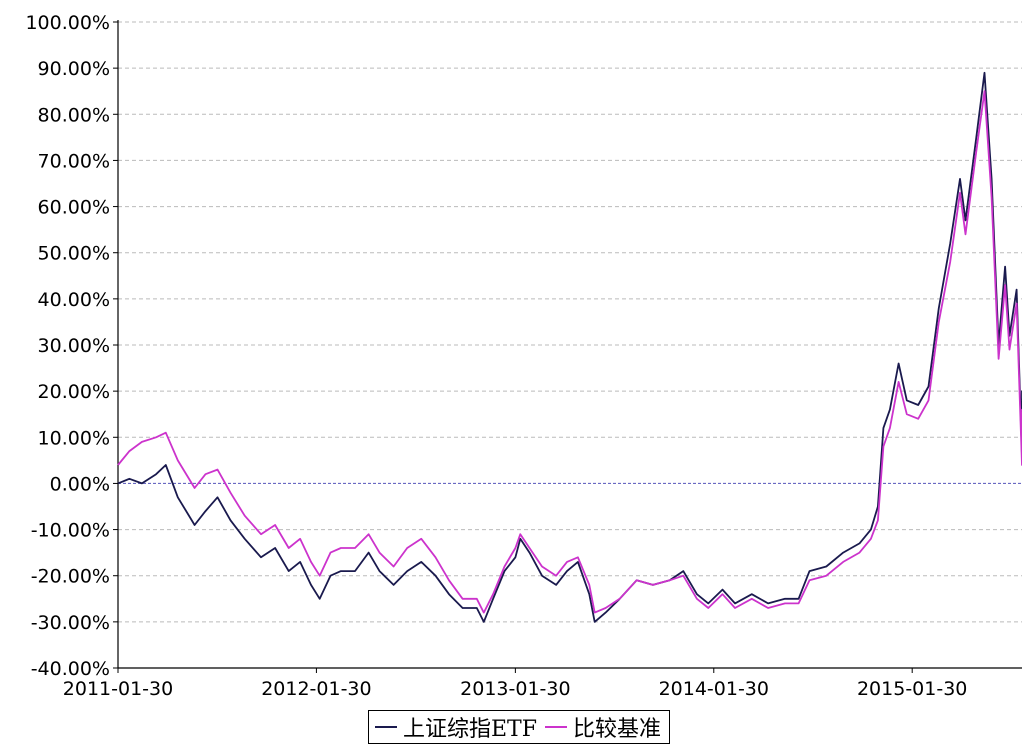 Image resolution: width=1022 pixels, height=752 pixels. I want to click on y-tick-label: 20.00%, so click(74, 392).